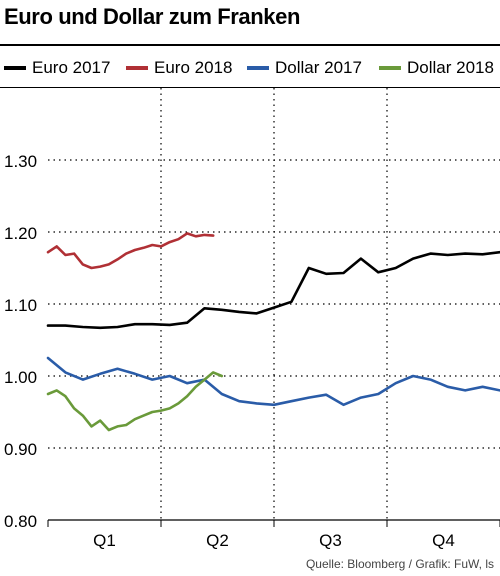 This screenshot has height=576, width=500. I want to click on legend-item-euro-2018: Euro 2018, so click(179, 68).